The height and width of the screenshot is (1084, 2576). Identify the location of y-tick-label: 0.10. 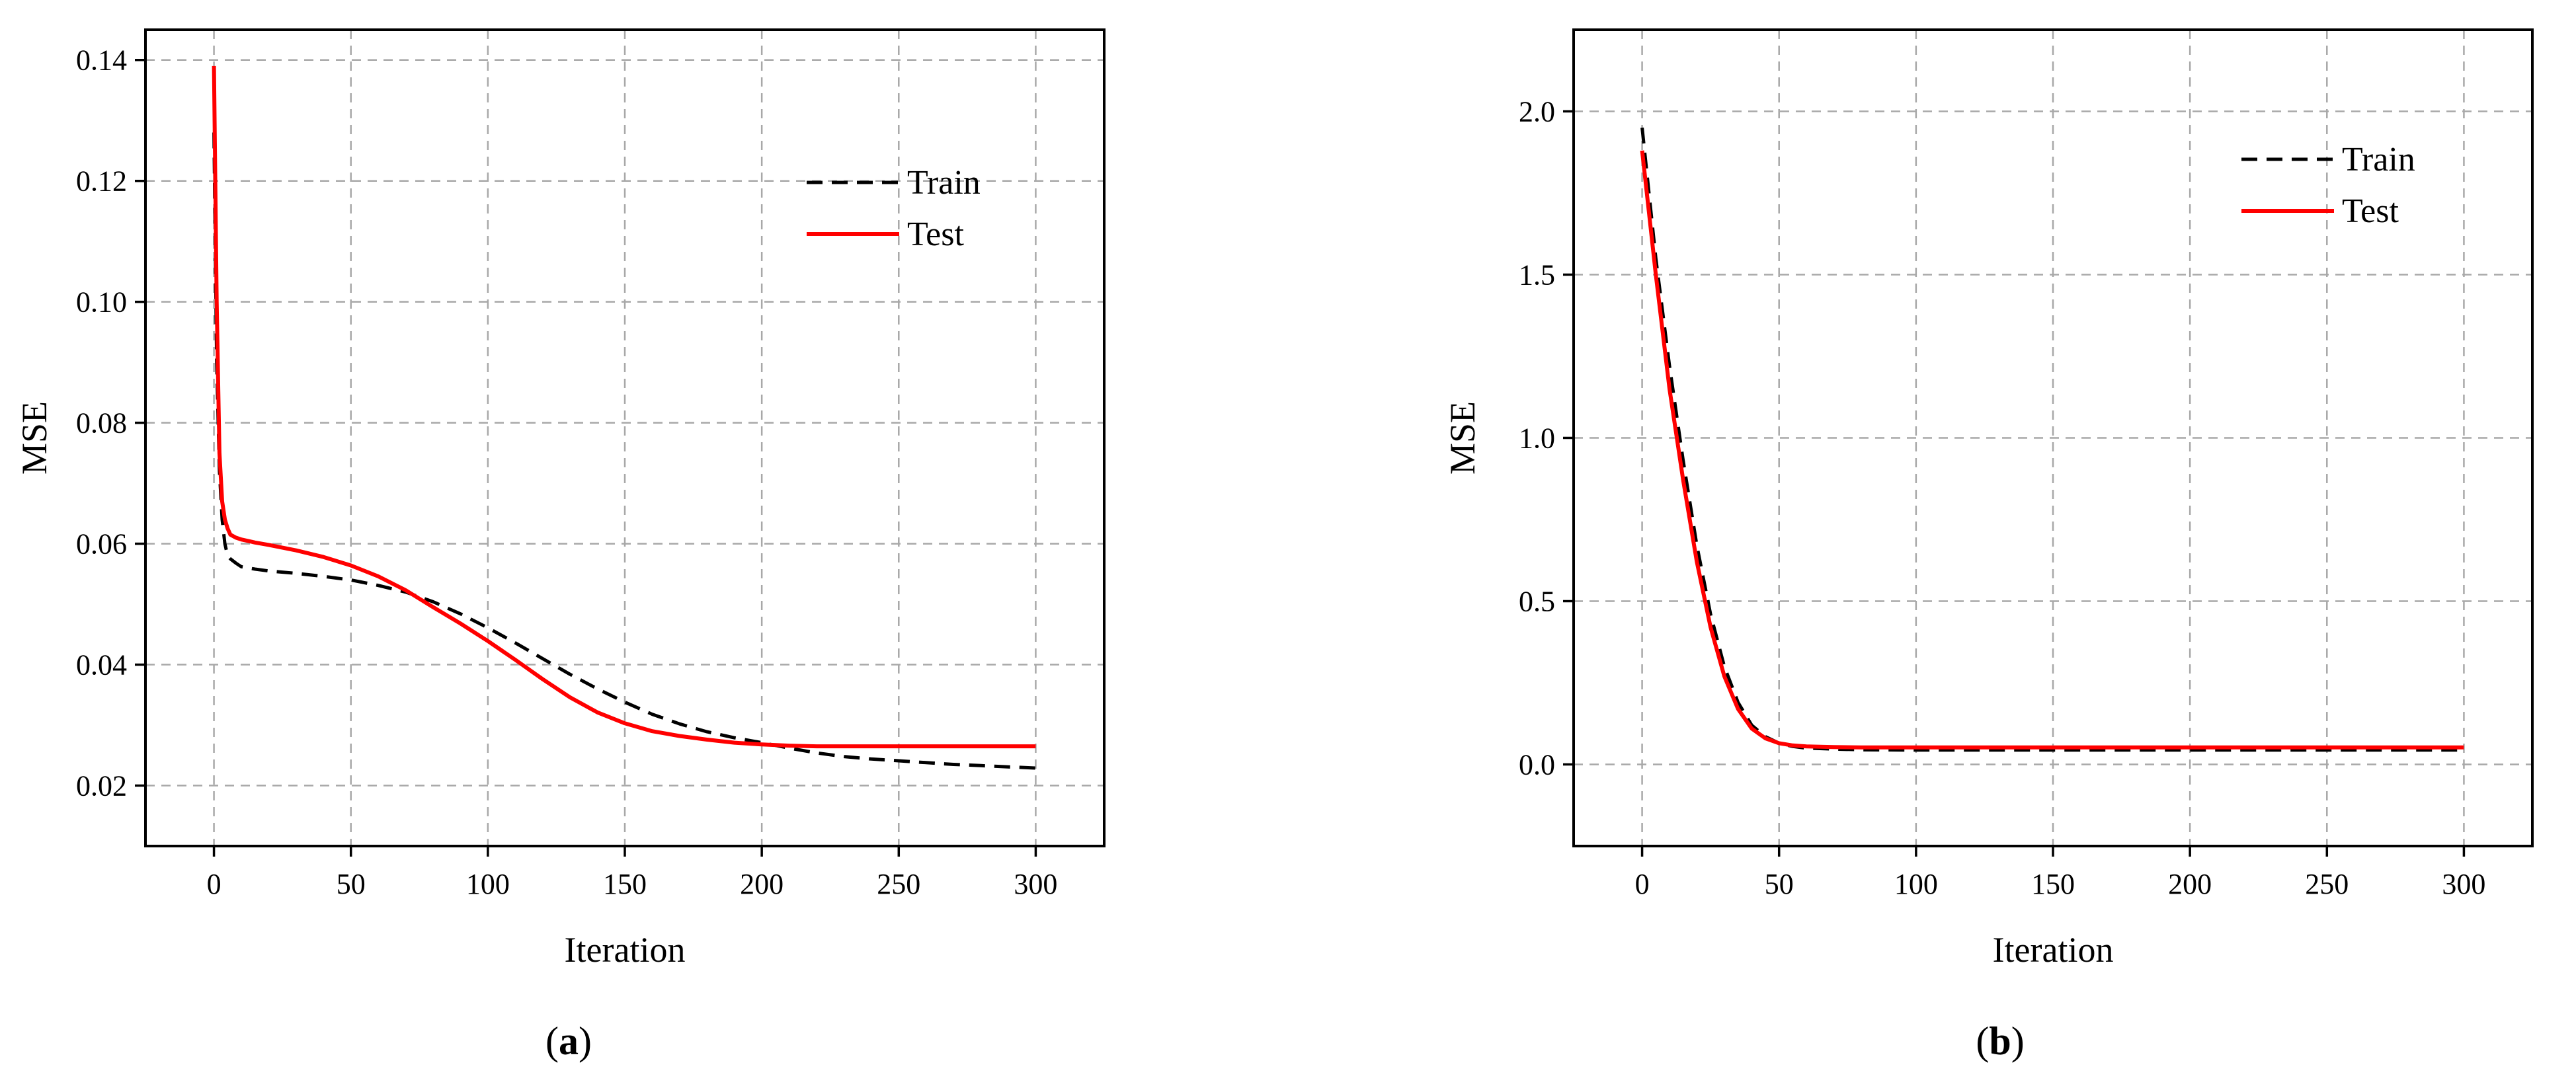
(102, 302).